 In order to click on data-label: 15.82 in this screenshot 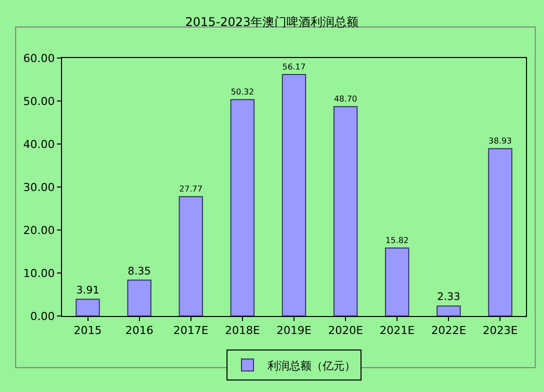, I will do `click(397, 239)`.